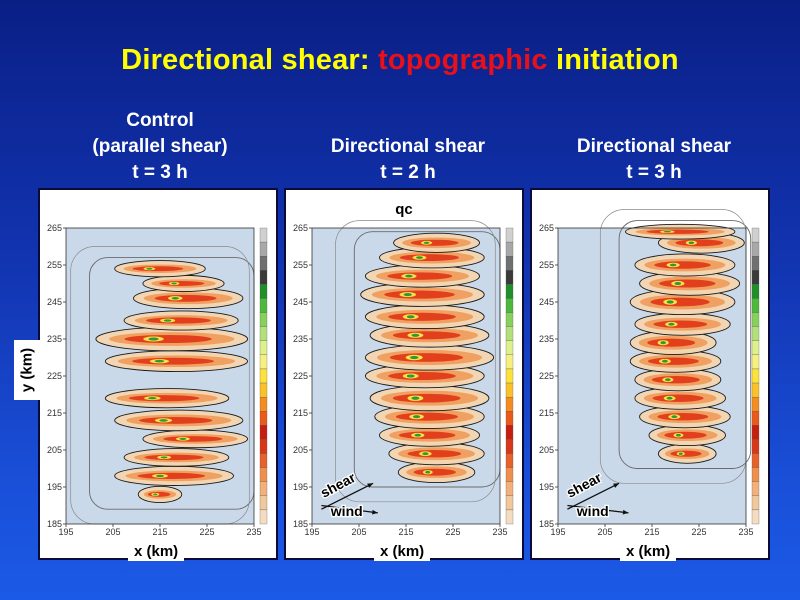  What do you see at coordinates (156, 551) in the screenshot?
I see `x-axis-label-1: x (km)` at bounding box center [156, 551].